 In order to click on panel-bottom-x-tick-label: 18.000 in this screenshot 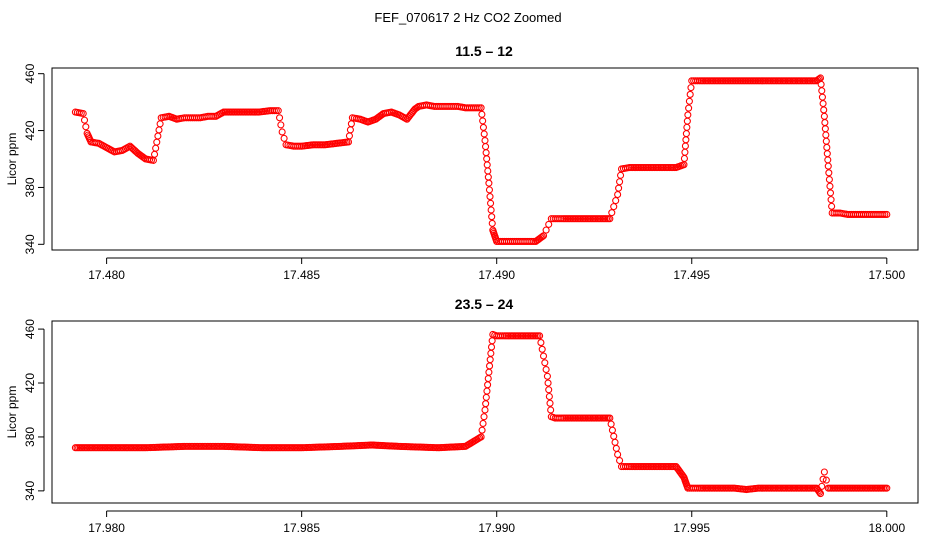, I will do `click(886, 528)`.